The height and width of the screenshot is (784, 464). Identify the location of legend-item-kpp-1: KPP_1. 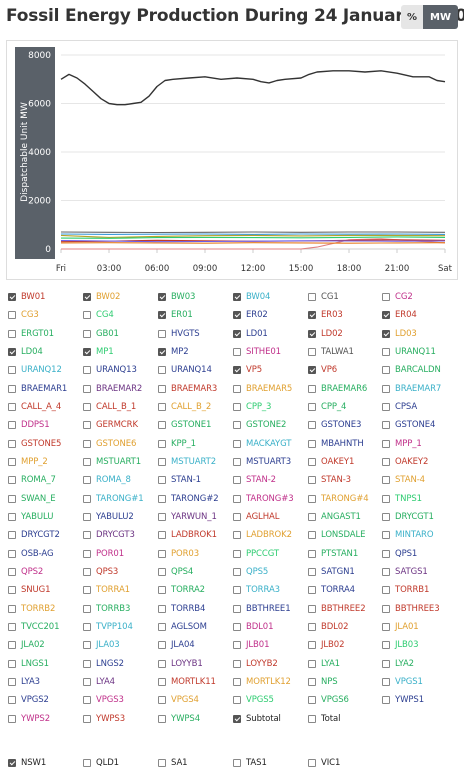
(177, 444).